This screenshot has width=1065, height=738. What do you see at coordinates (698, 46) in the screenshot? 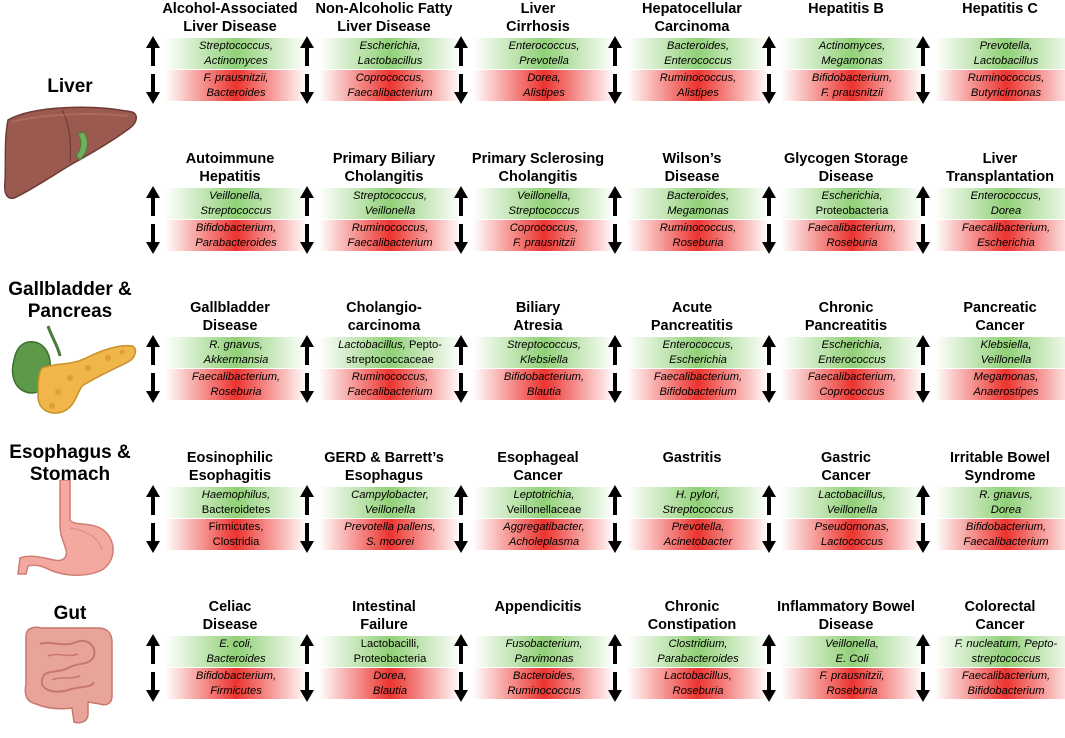
I see `taxa-line: Bacteroides,` at bounding box center [698, 46].